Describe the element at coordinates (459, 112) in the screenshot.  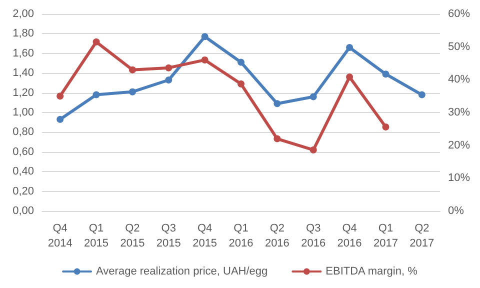
I see `y2-tick-label: 30%` at that location.